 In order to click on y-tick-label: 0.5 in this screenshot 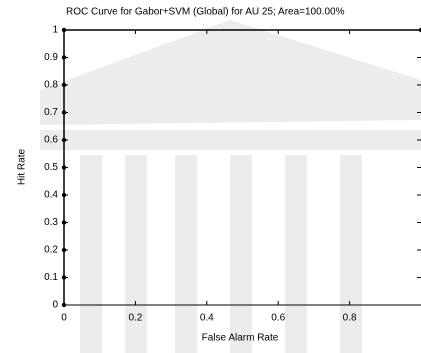, I will do `click(51, 167)`.